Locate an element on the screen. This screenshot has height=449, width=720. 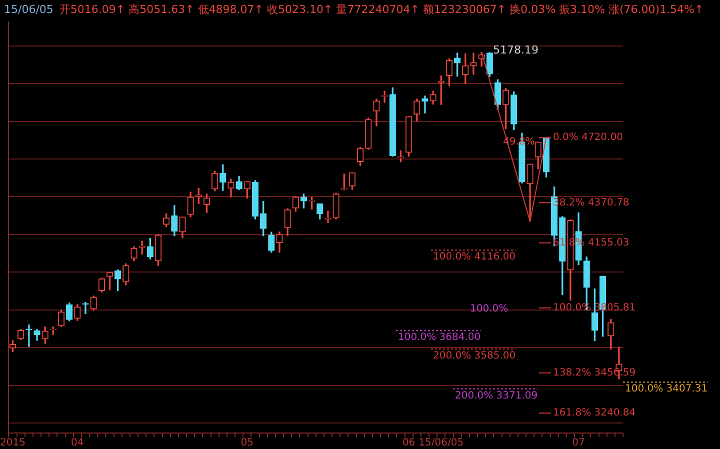
ref-line-label: 100.0% 3684.00 is located at coordinates (439, 338).